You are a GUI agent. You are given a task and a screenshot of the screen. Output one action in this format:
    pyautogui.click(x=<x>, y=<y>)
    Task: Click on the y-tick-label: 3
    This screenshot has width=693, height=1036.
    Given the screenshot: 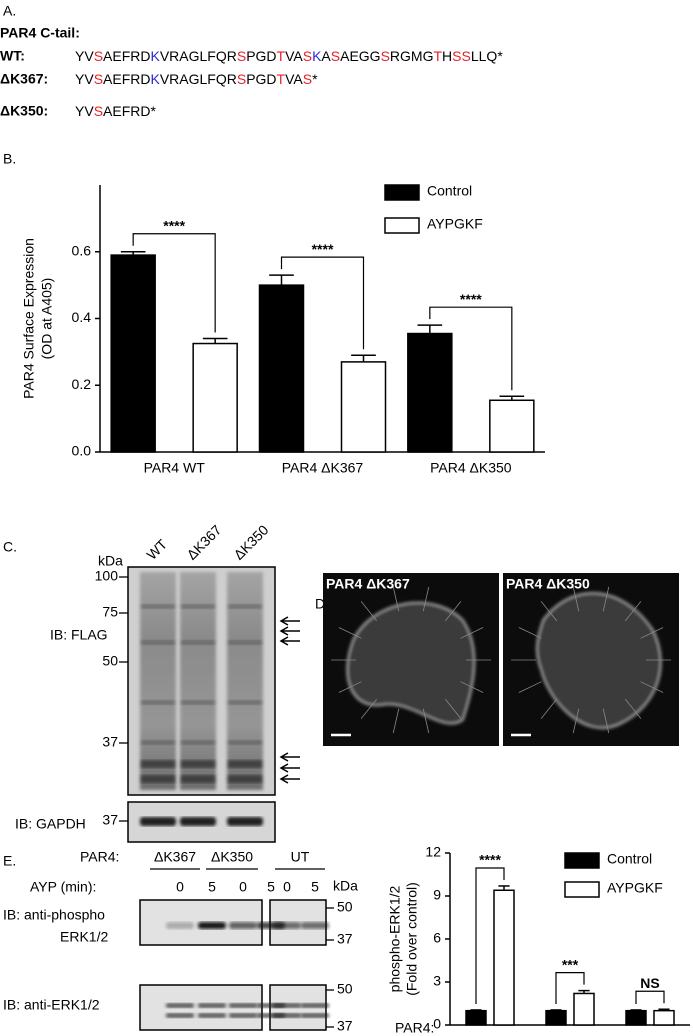 What is the action you would take?
    pyautogui.click(x=437, y=981)
    